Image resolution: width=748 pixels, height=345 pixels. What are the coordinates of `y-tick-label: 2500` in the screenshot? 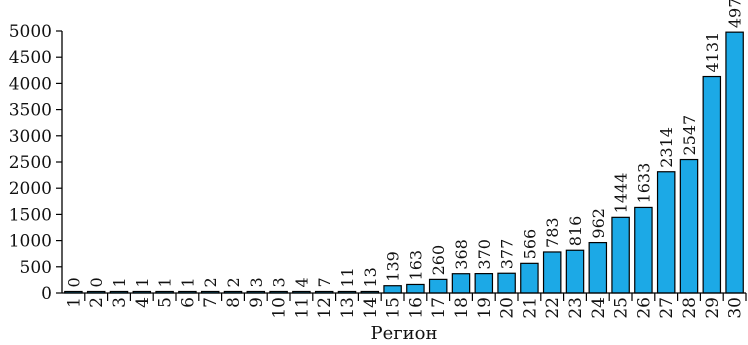 It's located at (30, 163).